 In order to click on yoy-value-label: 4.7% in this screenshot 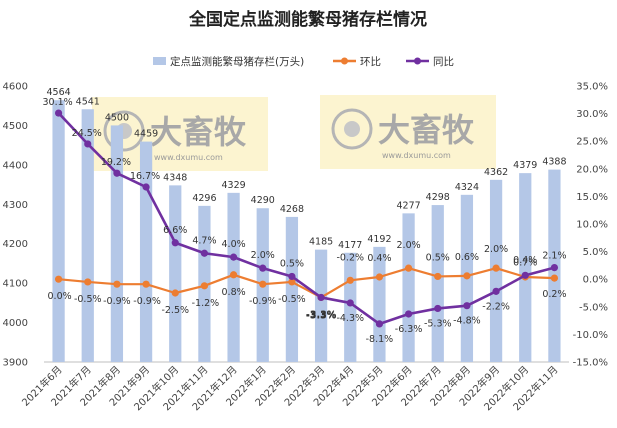, I will do `click(204, 240)`.